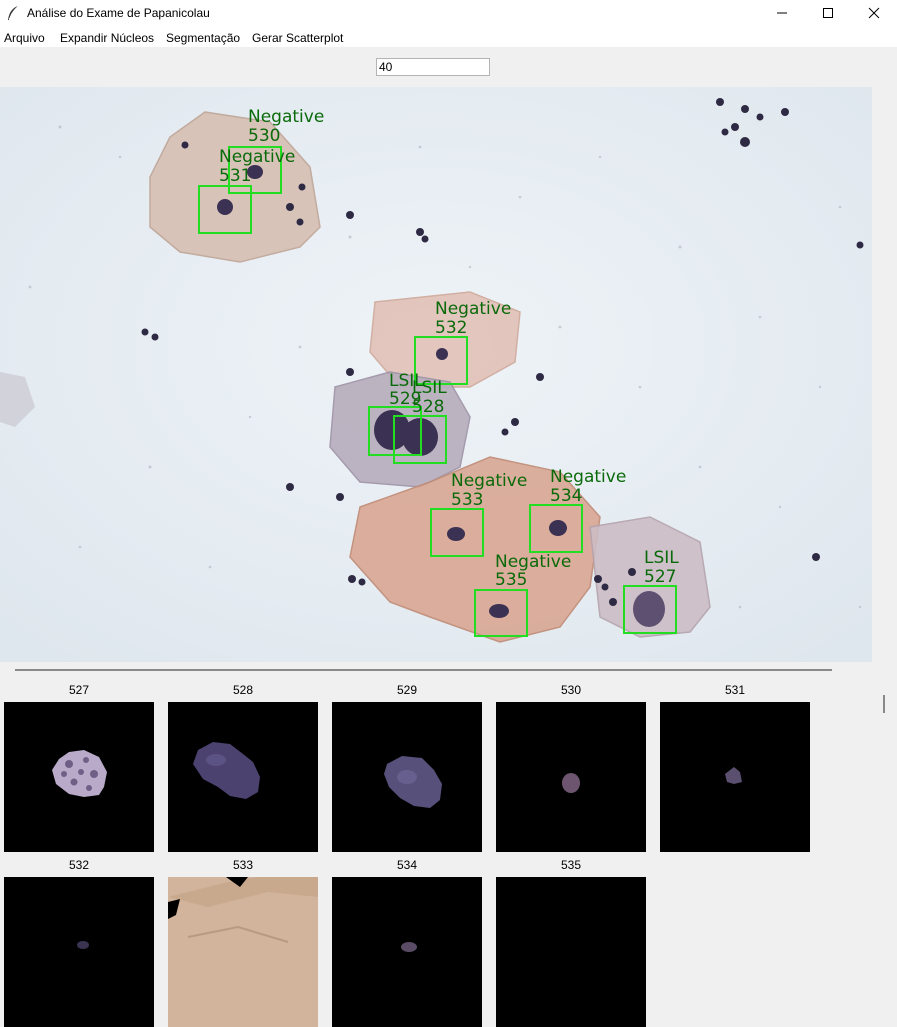  What do you see at coordinates (566, 496) in the screenshot?
I see `detection-id-label: 534` at bounding box center [566, 496].